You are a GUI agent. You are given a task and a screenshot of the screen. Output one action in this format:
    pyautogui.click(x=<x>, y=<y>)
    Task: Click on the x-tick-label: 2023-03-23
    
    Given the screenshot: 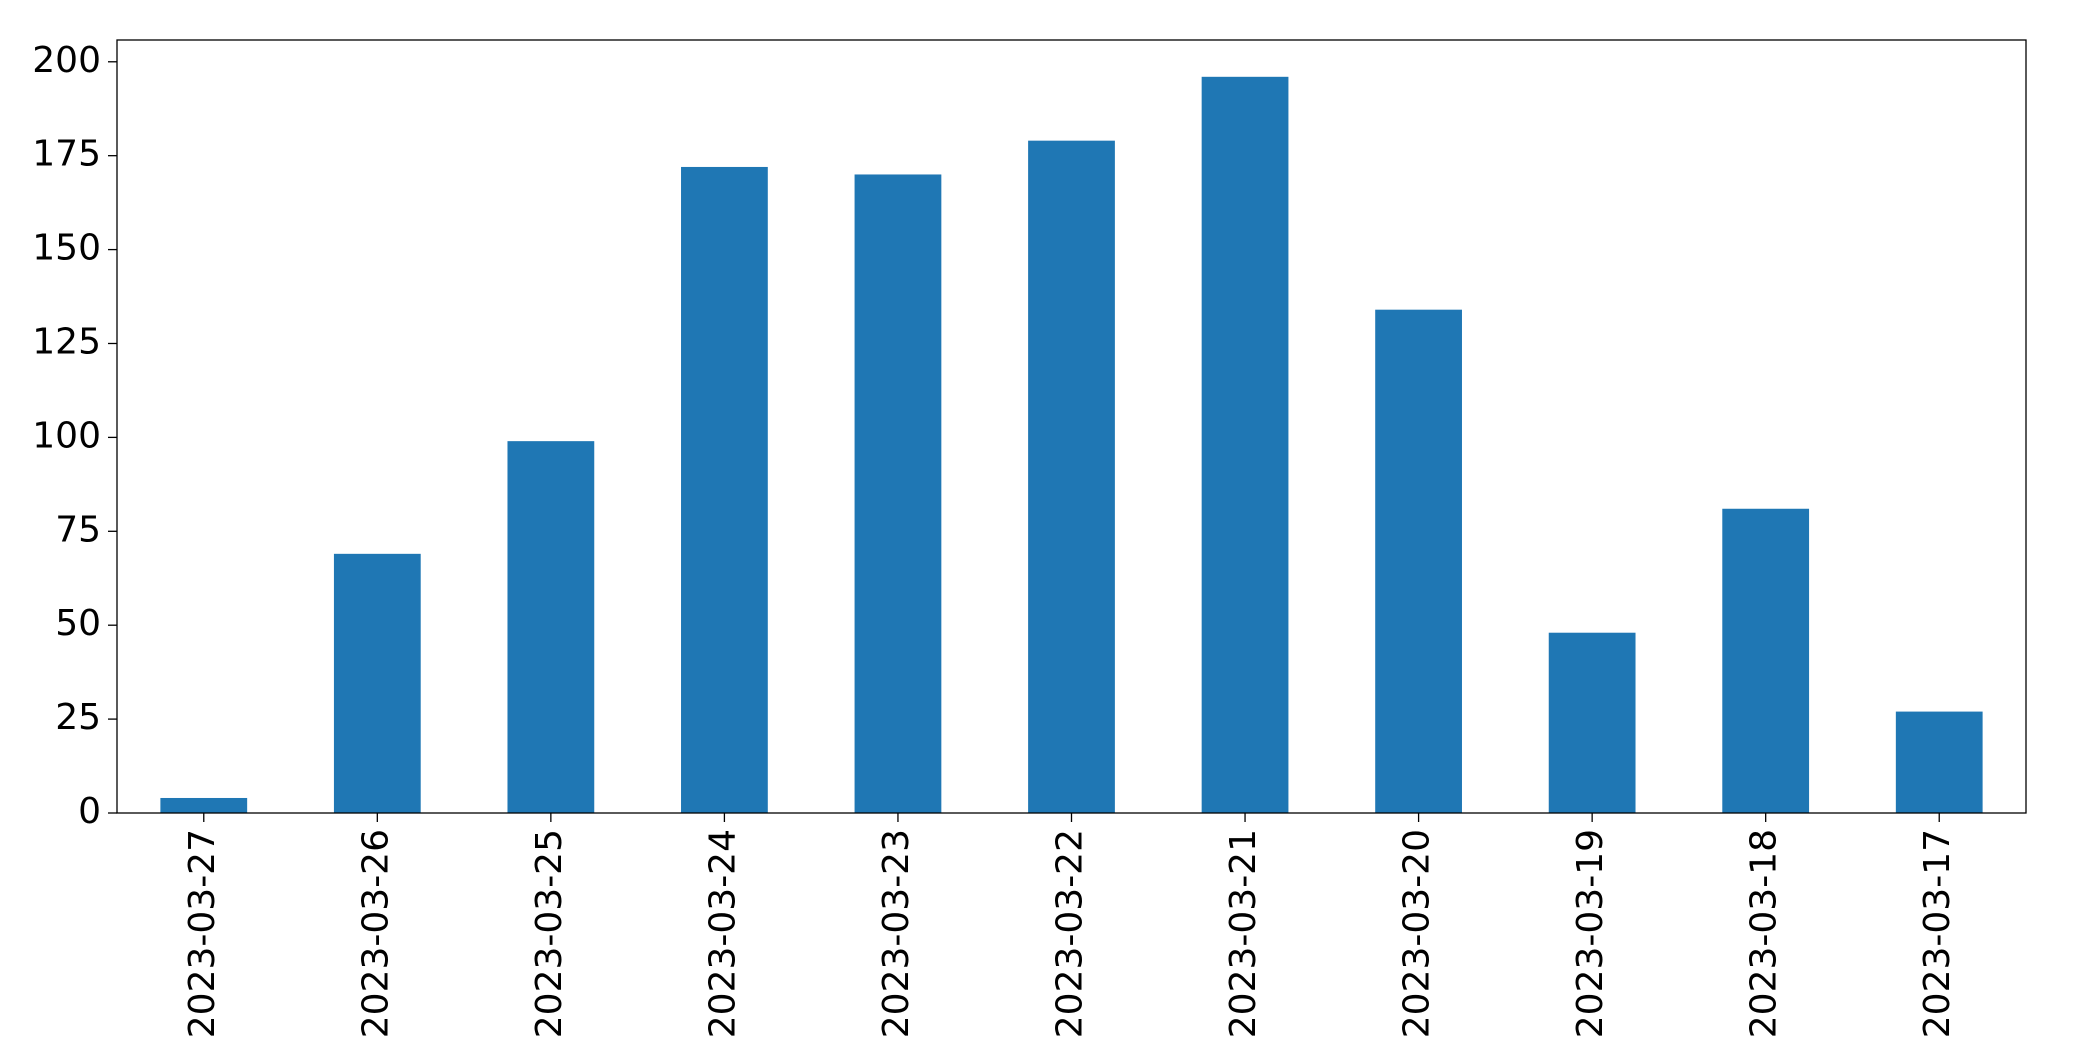 What is the action you would take?
    pyautogui.click(x=896, y=933)
    